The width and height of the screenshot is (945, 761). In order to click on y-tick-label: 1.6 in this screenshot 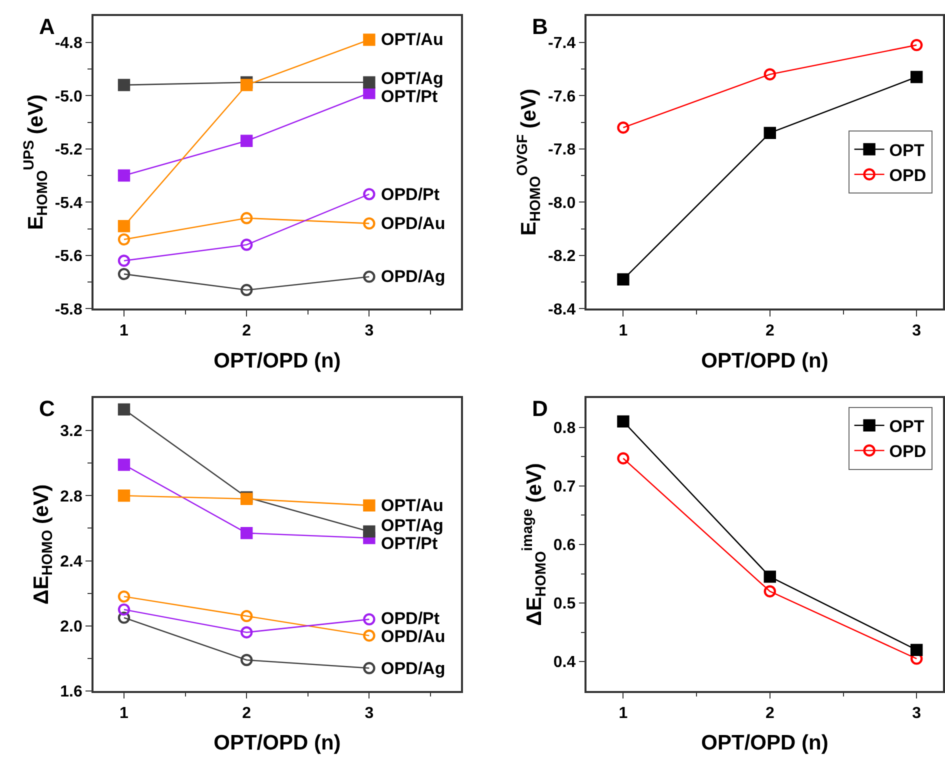, I will do `click(71, 692)`.